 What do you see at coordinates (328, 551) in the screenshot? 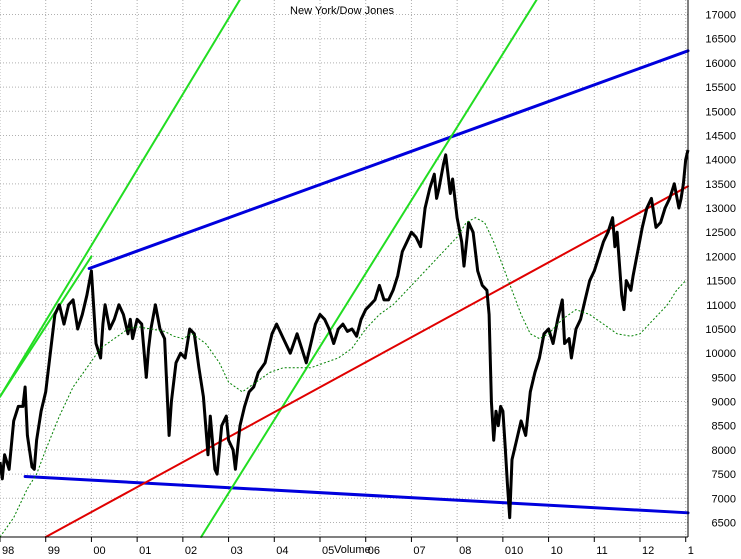
I see `x-tick-label: 05` at bounding box center [328, 551].